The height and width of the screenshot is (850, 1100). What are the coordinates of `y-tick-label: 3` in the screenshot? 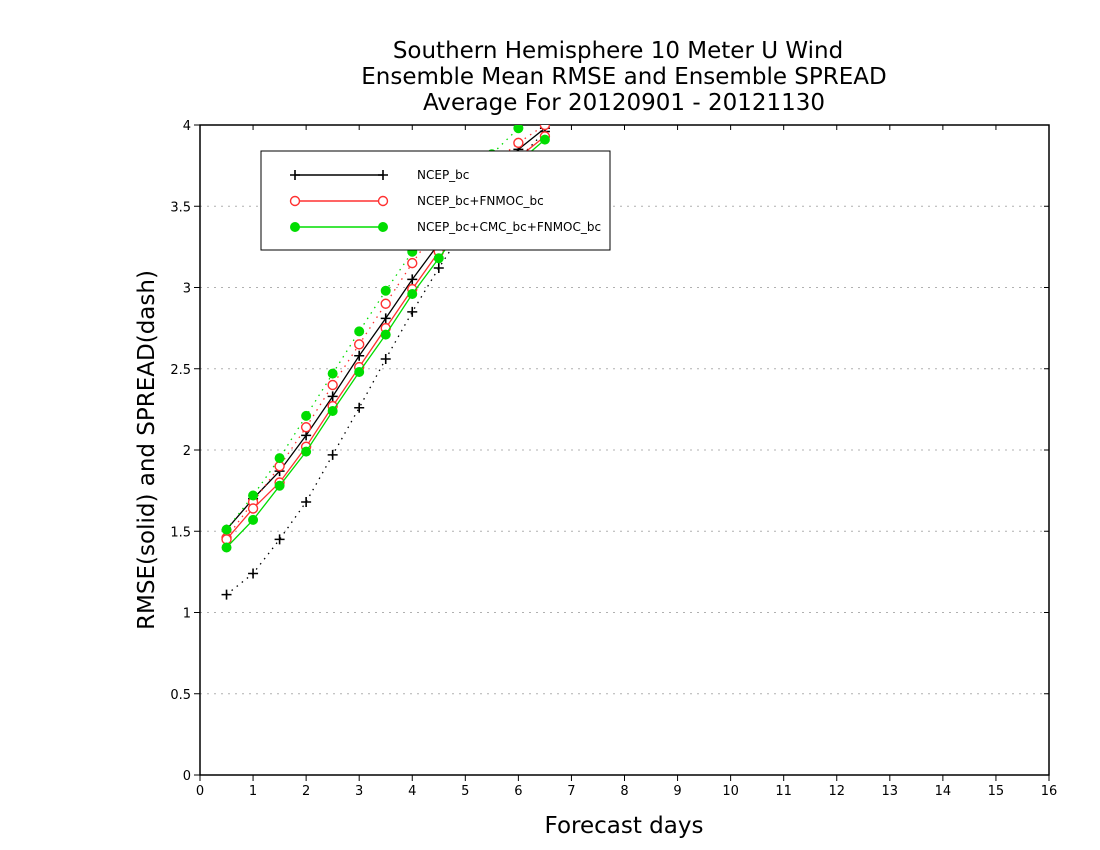 It's located at (187, 289).